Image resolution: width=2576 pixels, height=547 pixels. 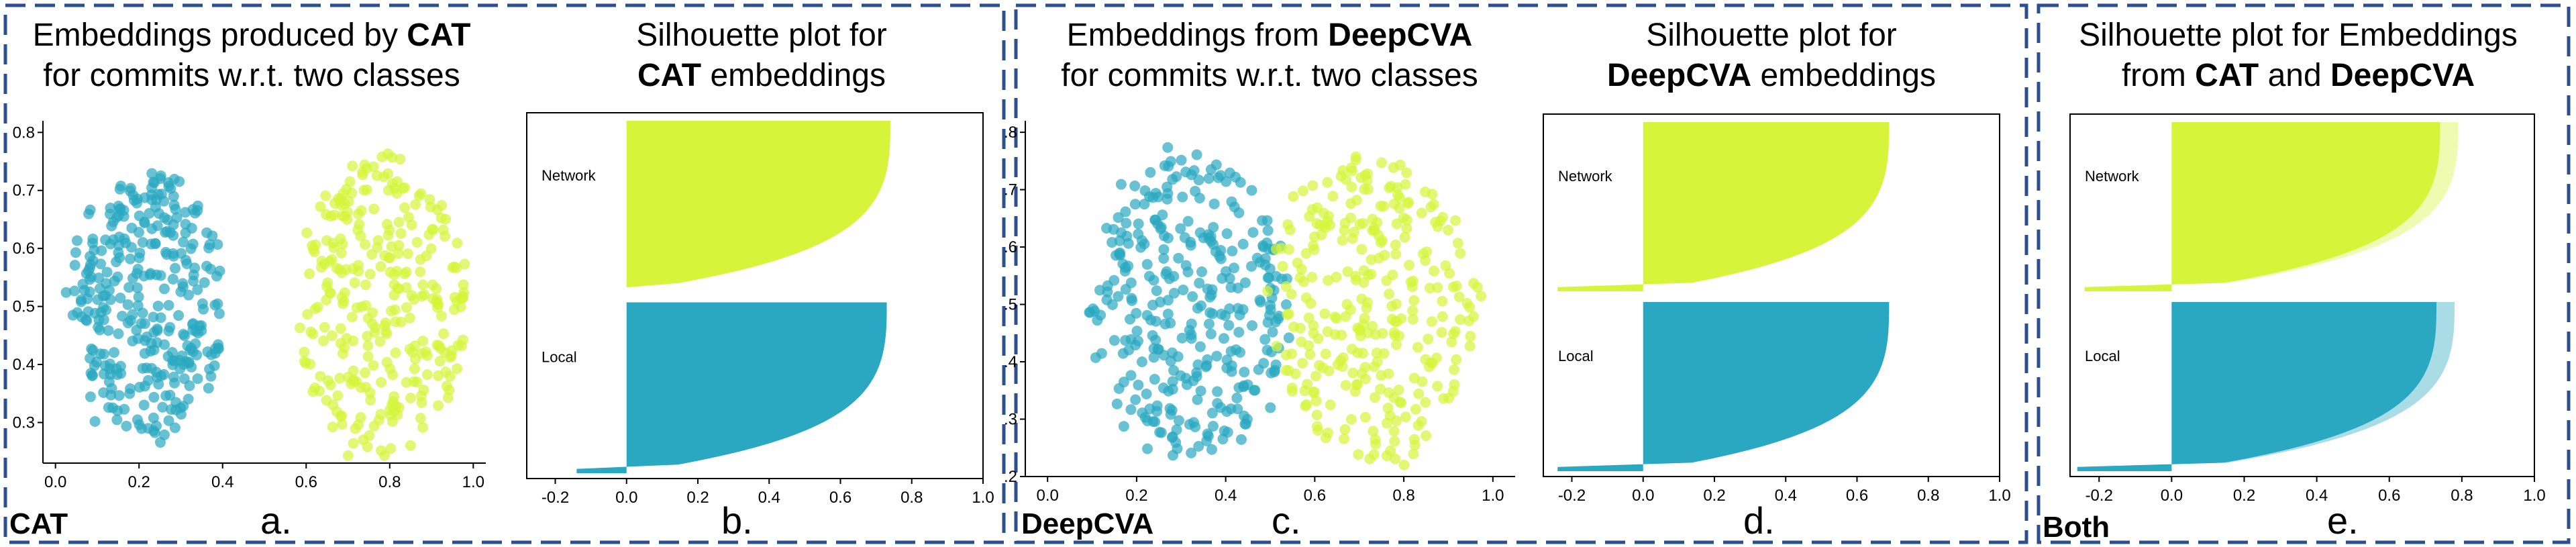 I want to click on silhouette-band, so click(x=2257, y=386).